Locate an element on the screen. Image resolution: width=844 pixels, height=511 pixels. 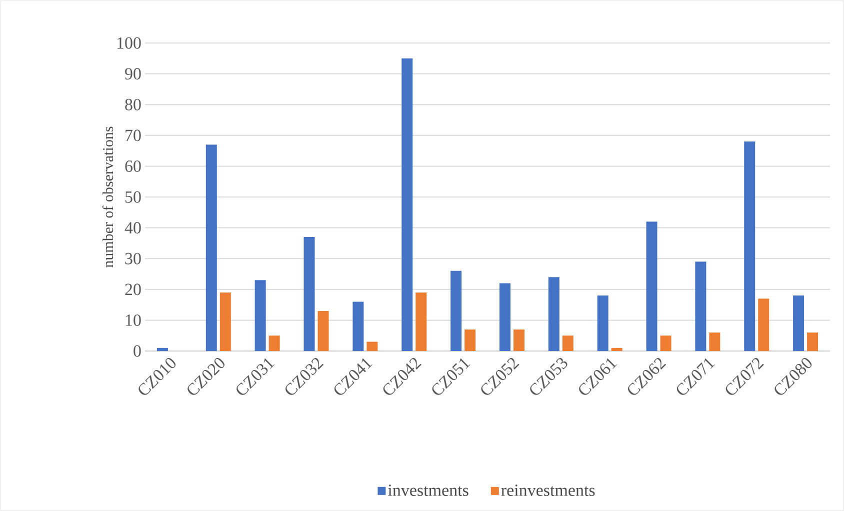
y-tick-label: 80 is located at coordinates (133, 104).